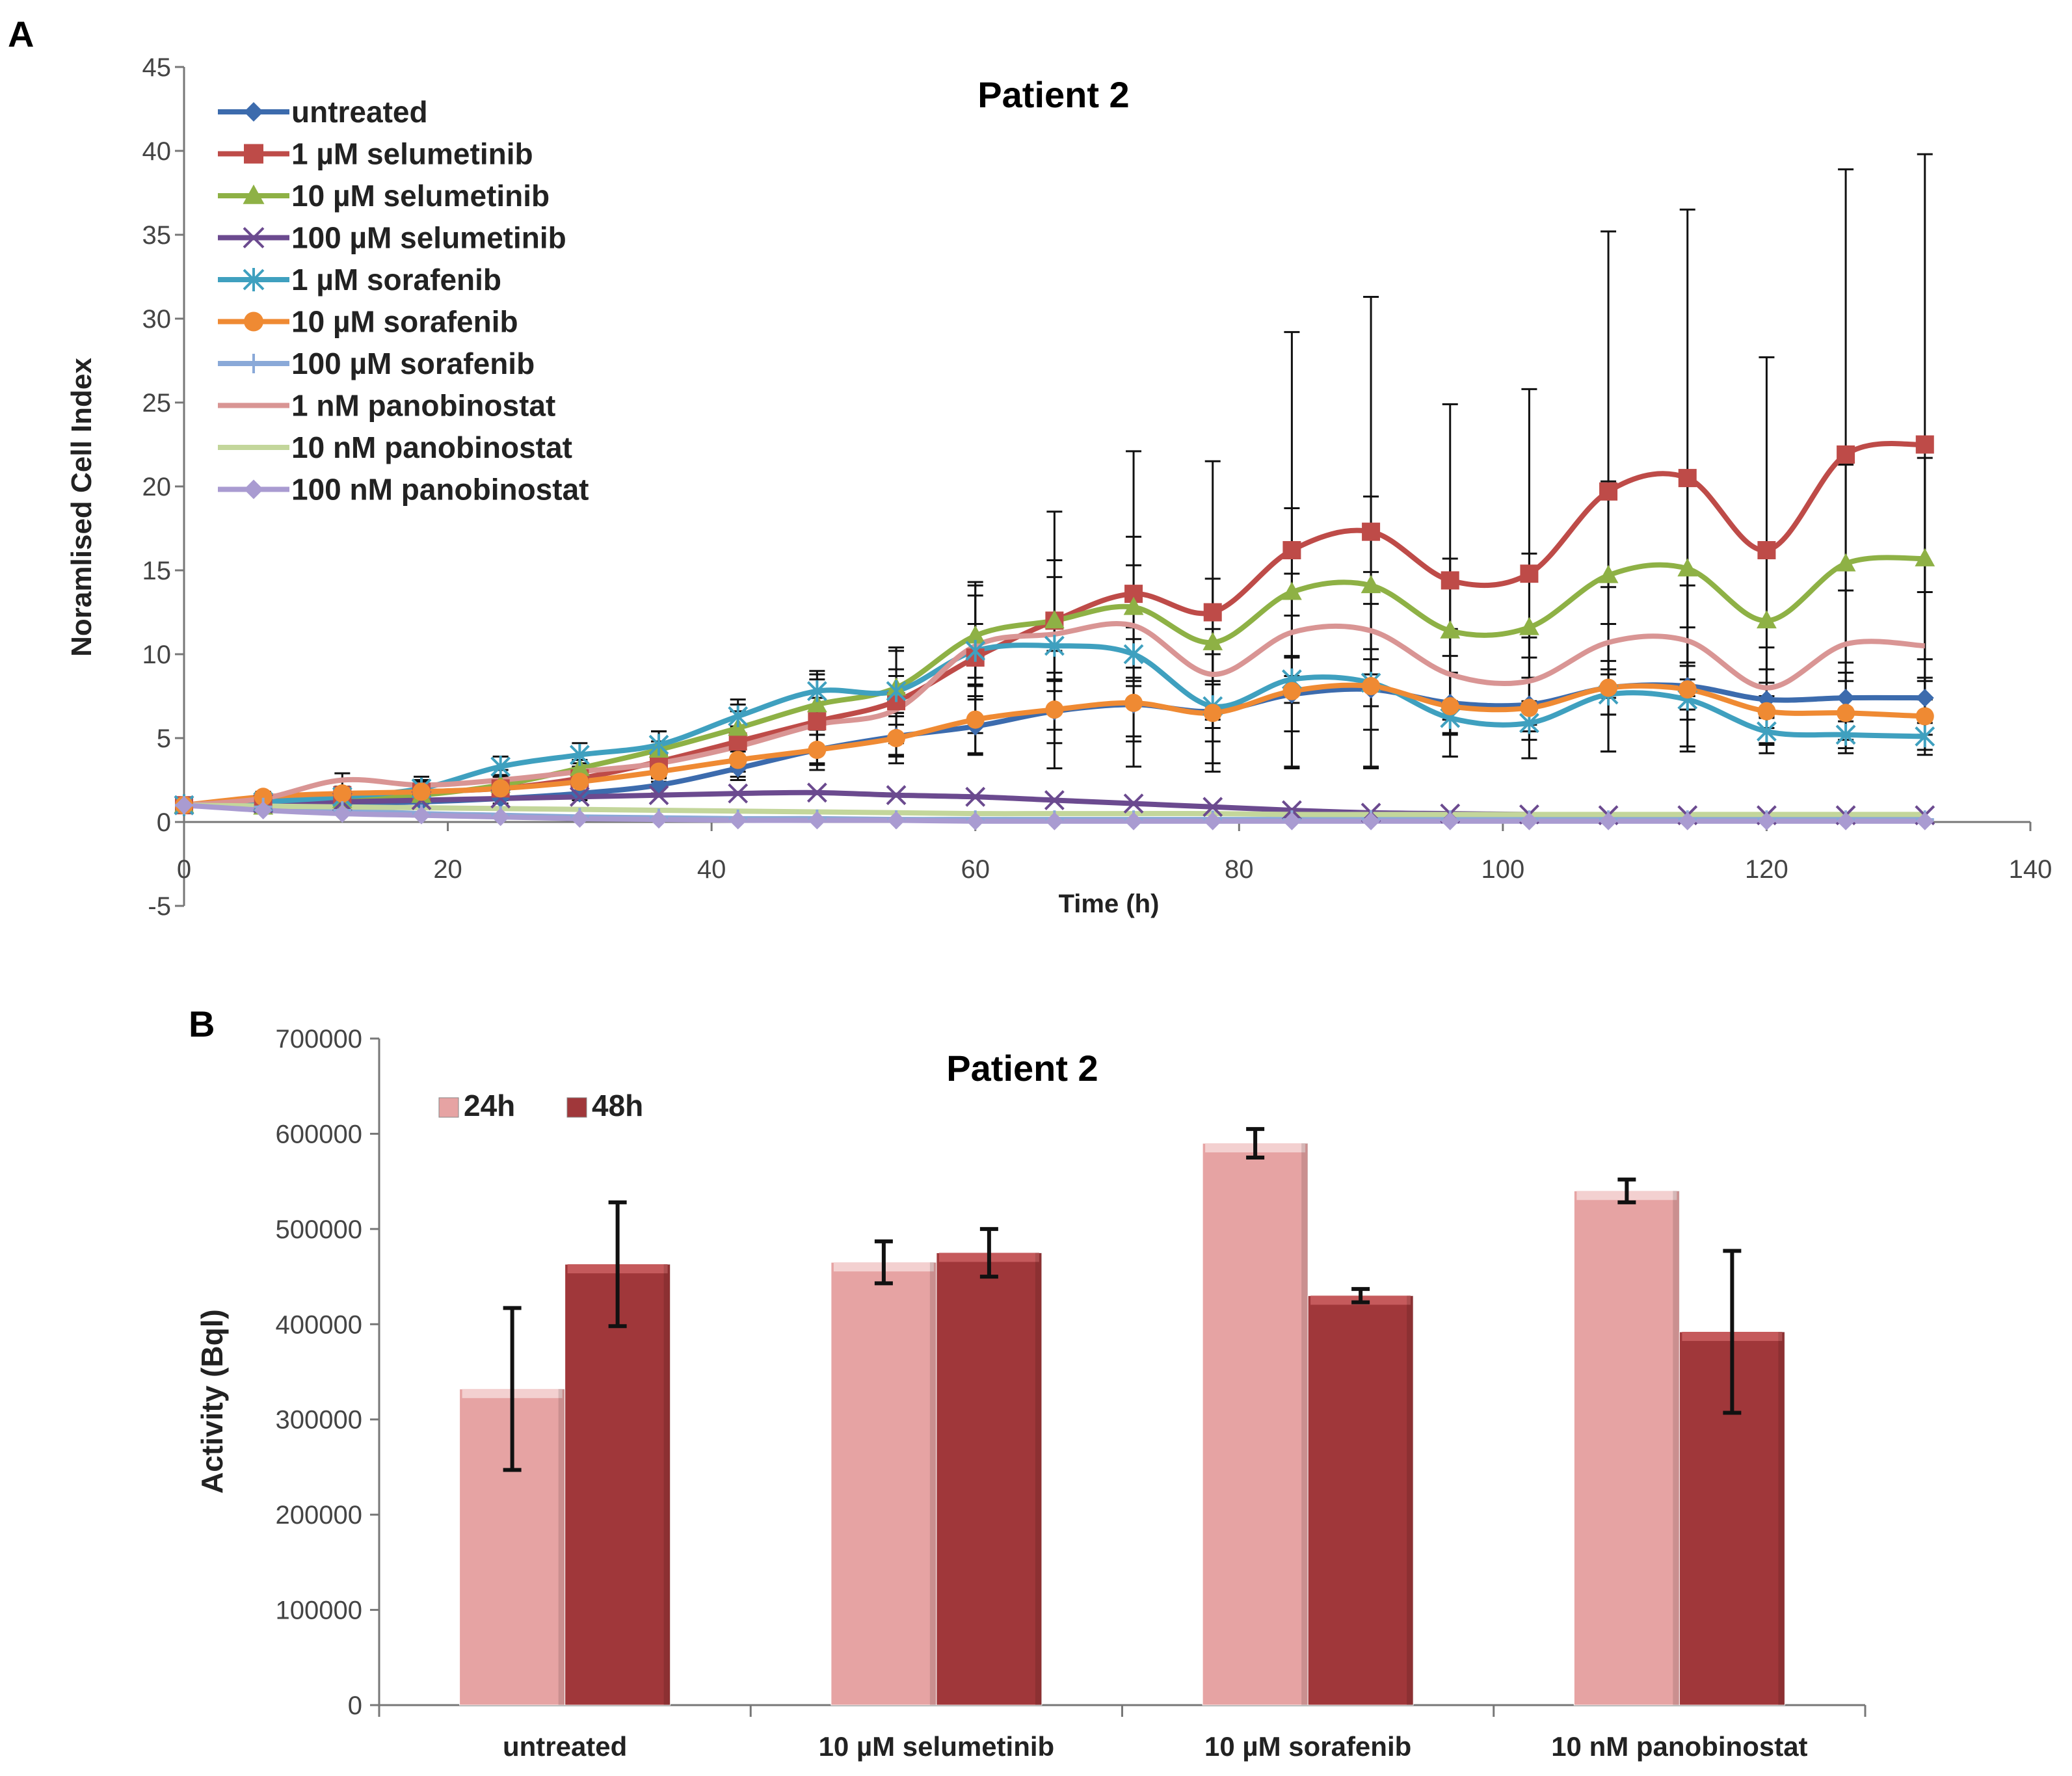  I want to click on y-tick-label: 20, so click(157, 487).